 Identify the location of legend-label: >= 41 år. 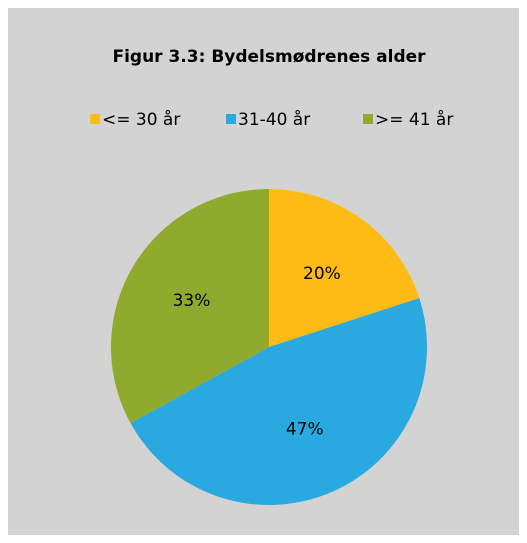
(414, 119).